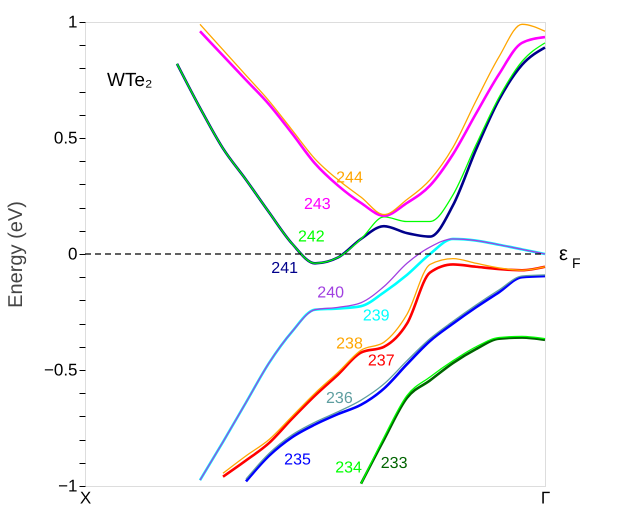 The height and width of the screenshot is (505, 618). I want to click on y-tick-label: 1, so click(73, 22).